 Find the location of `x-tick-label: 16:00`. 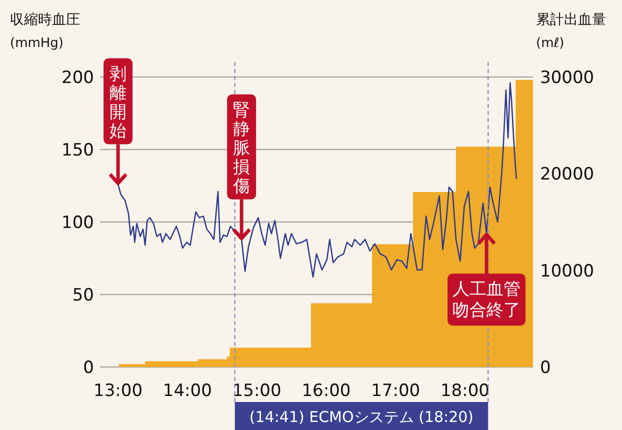

x-tick-label: 16:00 is located at coordinates (326, 391).